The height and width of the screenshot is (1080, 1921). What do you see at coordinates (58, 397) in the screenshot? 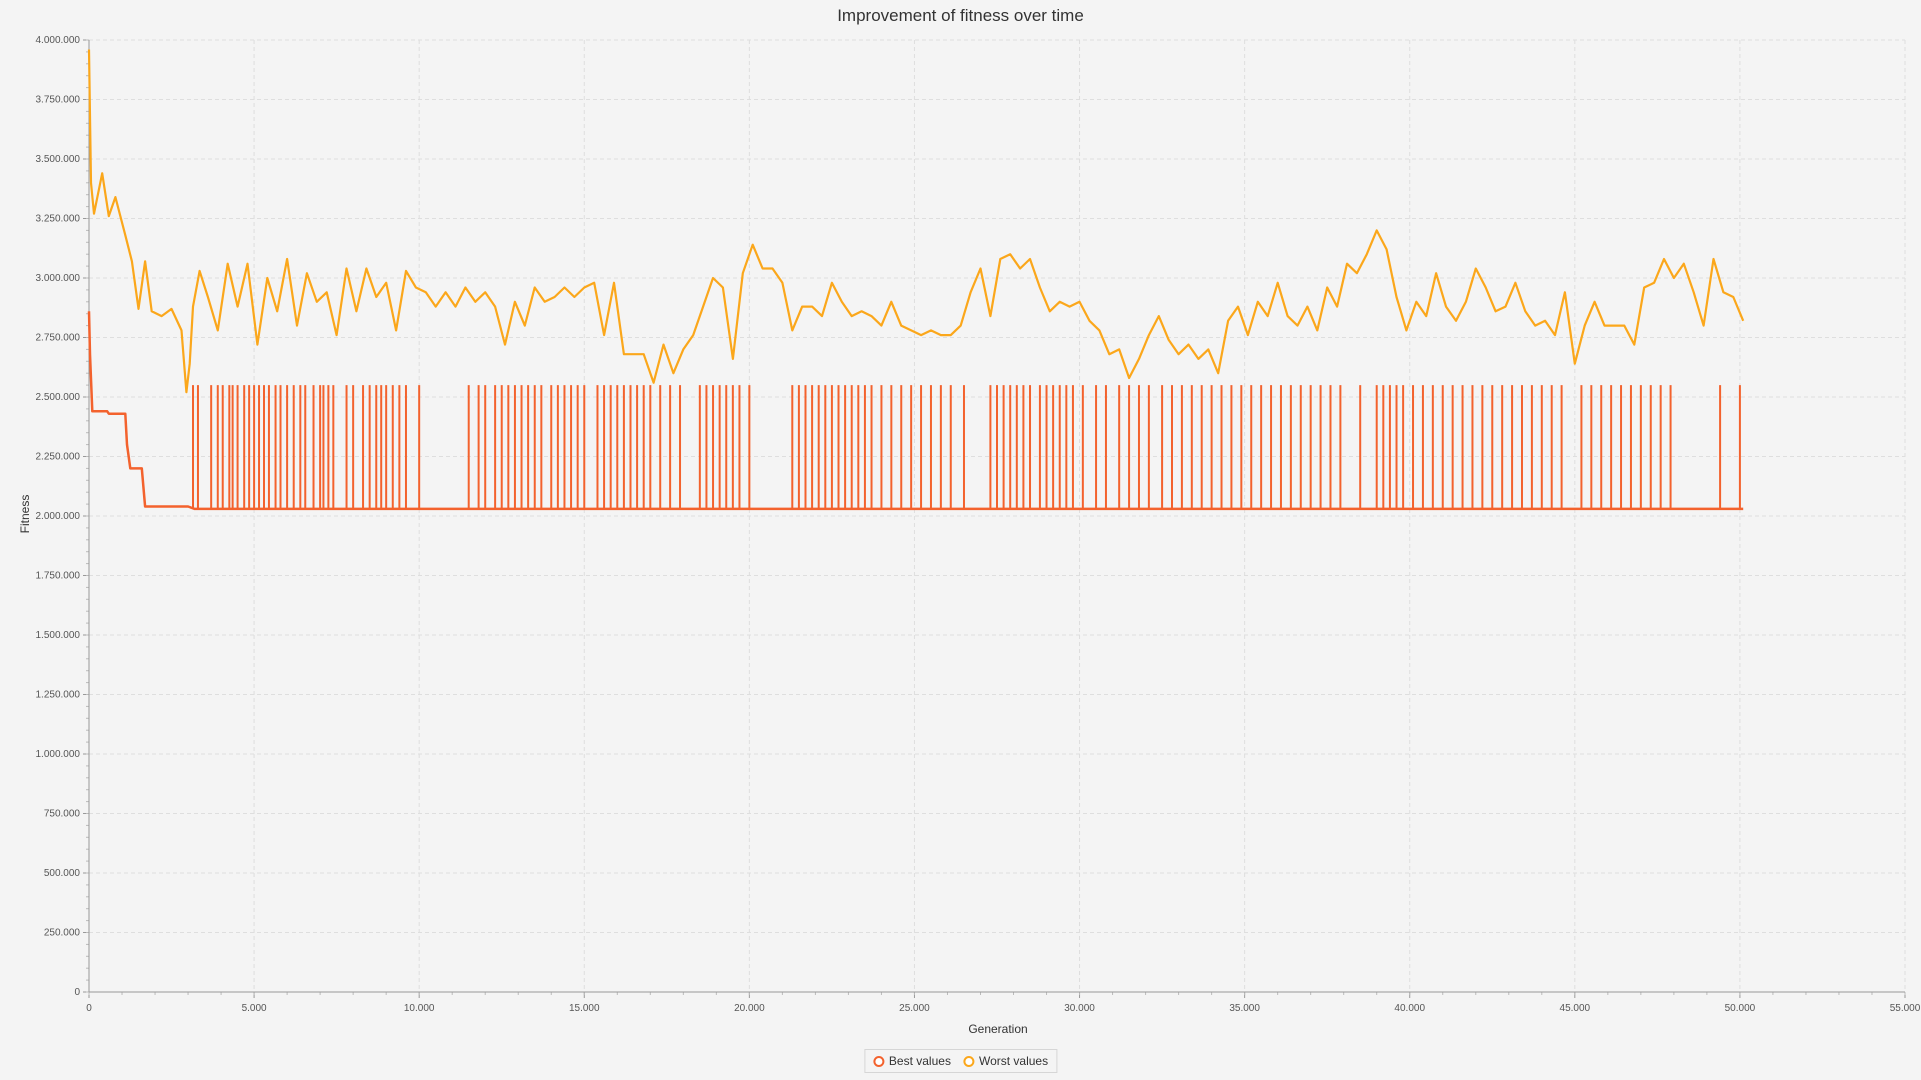
I see `y-tick-label: 2.500.000` at bounding box center [58, 397].